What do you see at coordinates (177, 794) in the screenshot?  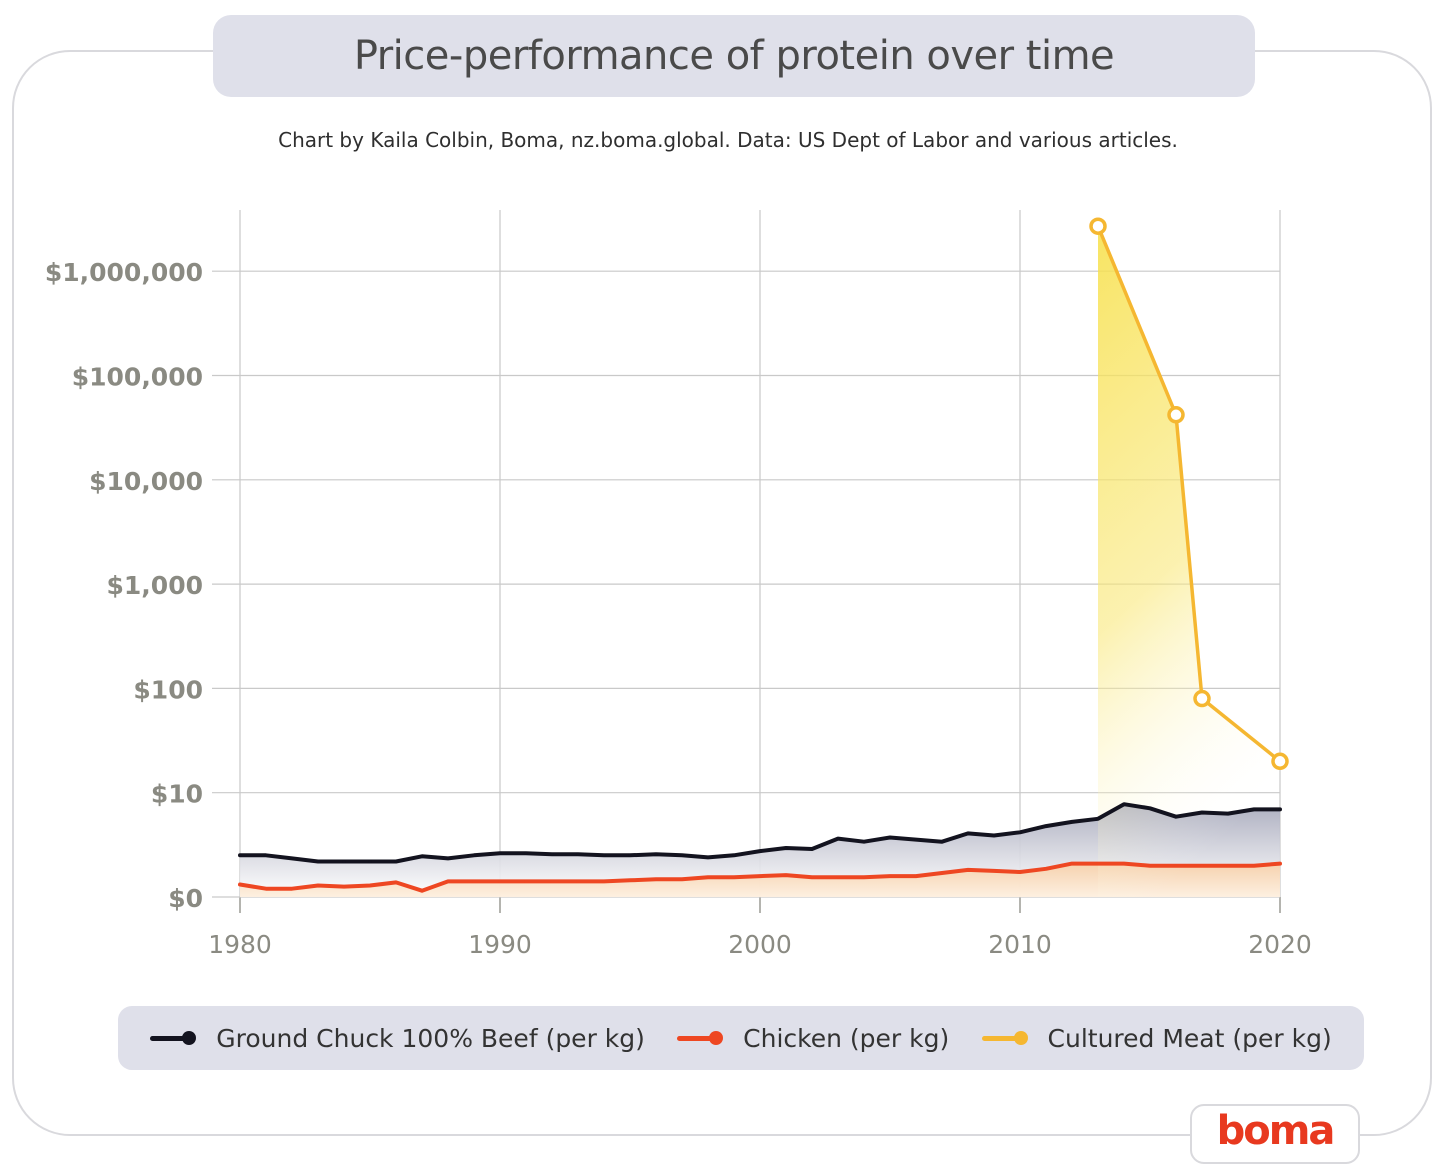 I see `y-tick-label: $10` at bounding box center [177, 794].